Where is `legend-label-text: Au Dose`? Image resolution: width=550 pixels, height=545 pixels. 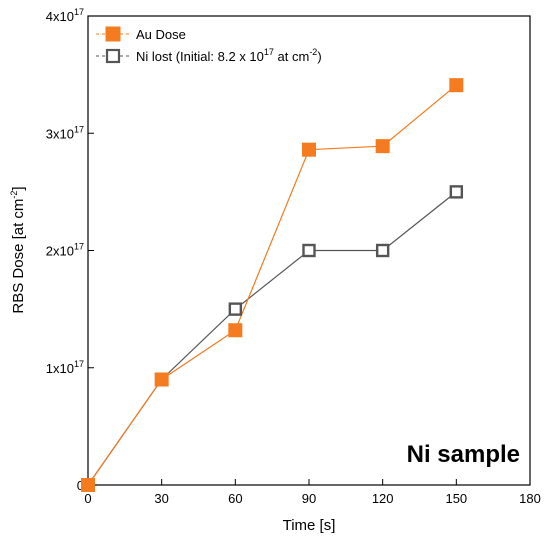 legend-label-text: Au Dose is located at coordinates (161, 34).